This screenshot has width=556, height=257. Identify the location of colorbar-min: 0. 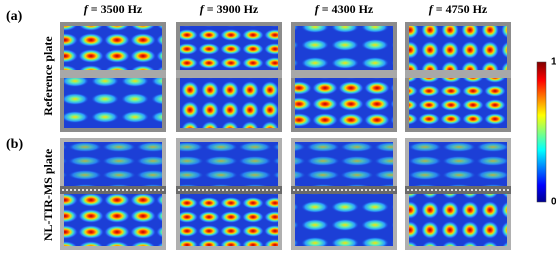
(553, 202).